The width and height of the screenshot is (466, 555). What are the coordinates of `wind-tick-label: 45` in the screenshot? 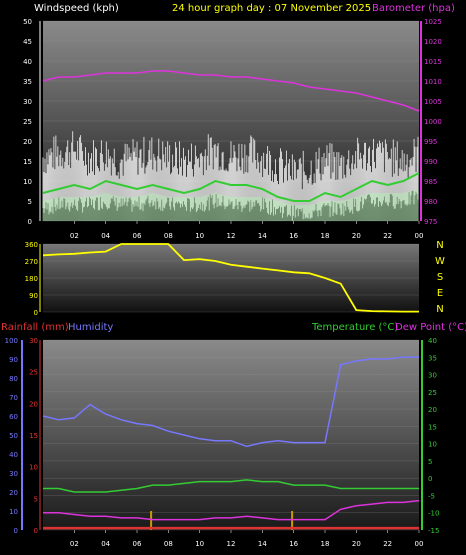 It's located at (27, 42).